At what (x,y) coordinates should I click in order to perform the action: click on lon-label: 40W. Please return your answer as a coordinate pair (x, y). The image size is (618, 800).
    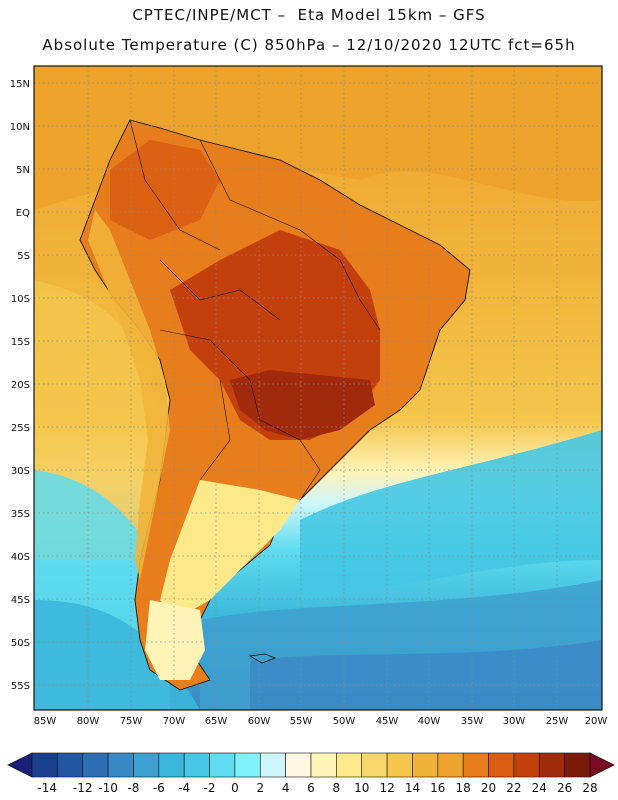
    Looking at the image, I should click on (429, 721).